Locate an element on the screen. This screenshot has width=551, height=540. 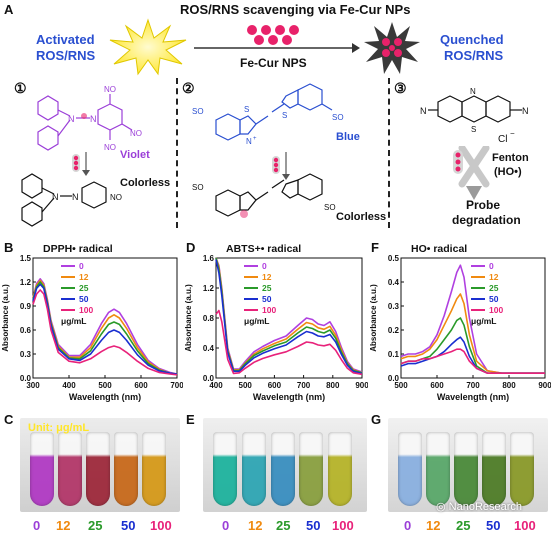
abts-x-tick-label: 700 is located at coordinates (304, 385).